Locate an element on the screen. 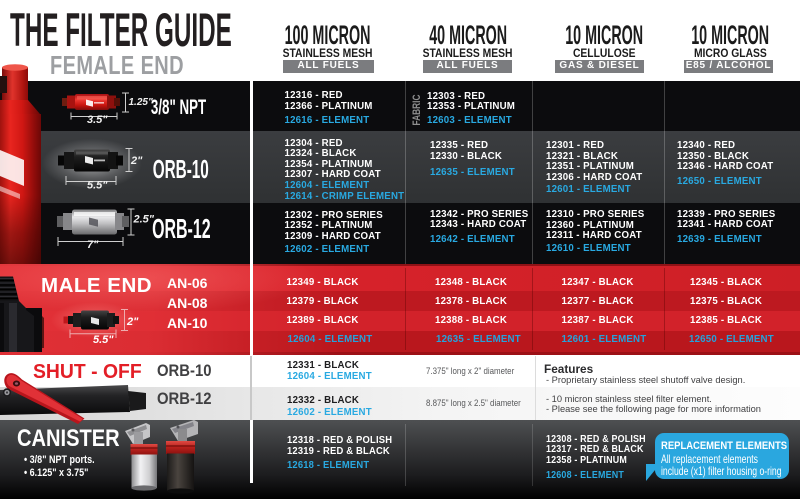 The width and height of the screenshot is (800, 499). svg-text: FABRIC is located at coordinates (417, 109).